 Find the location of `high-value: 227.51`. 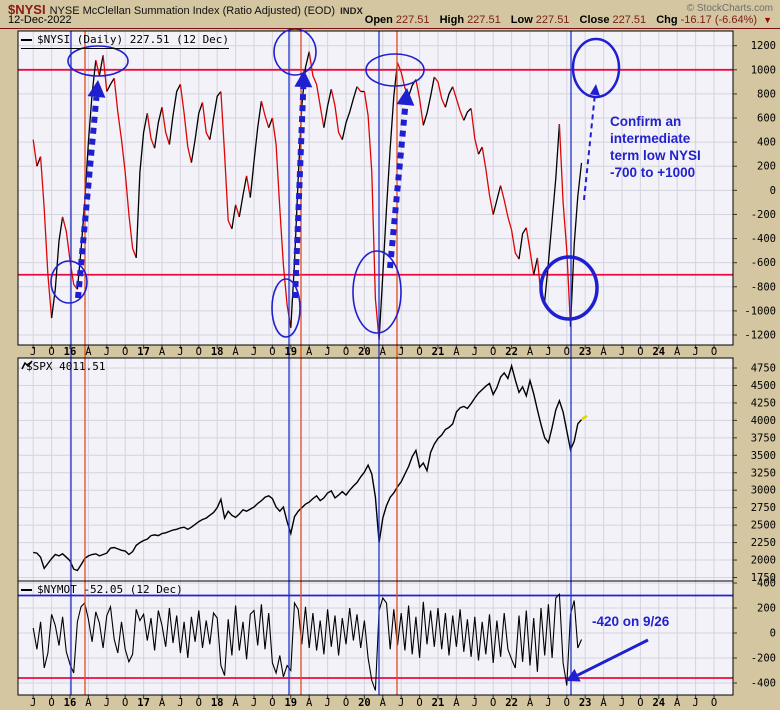

high-value: 227.51 is located at coordinates (484, 20).